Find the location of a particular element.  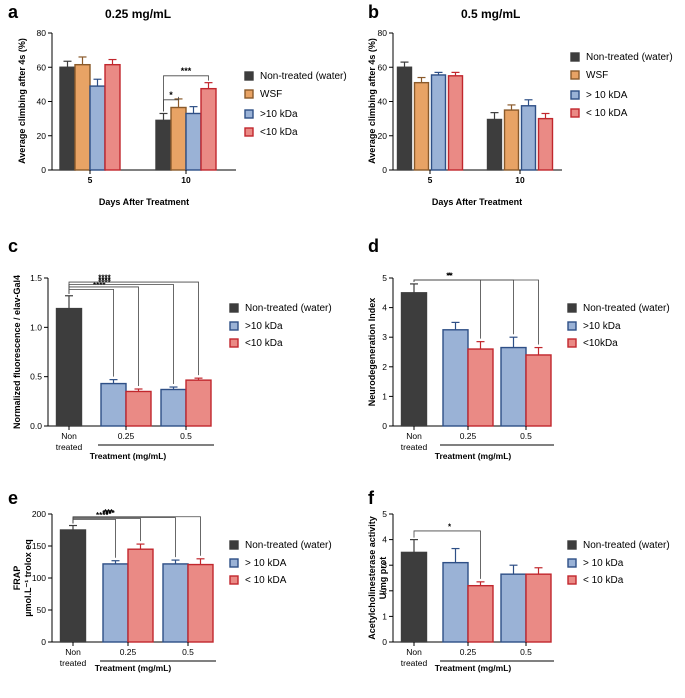

panel-e-sig-label: ** is located at coordinates (108, 514).